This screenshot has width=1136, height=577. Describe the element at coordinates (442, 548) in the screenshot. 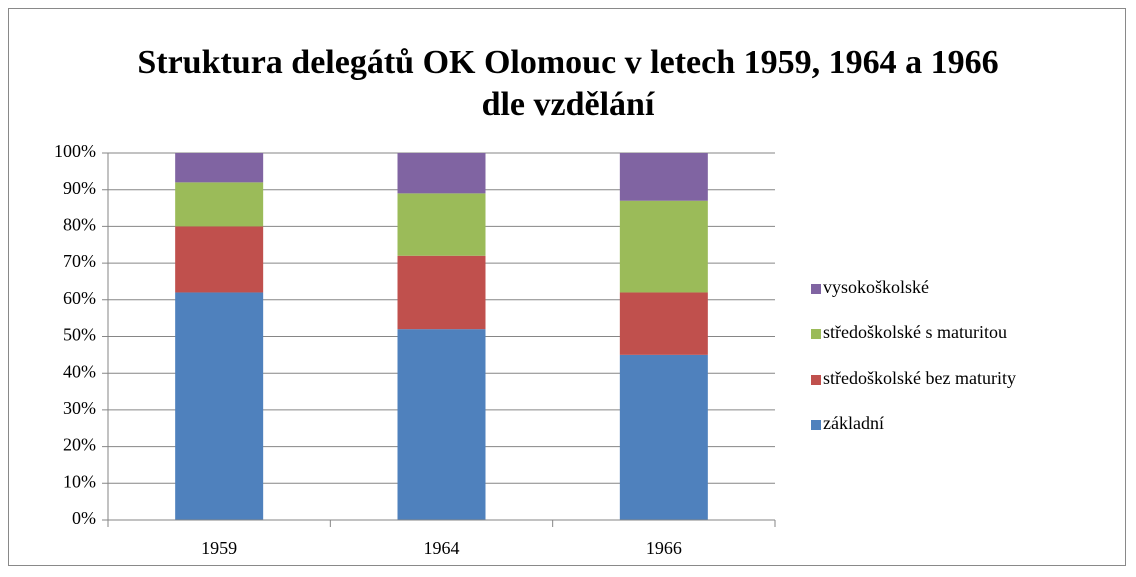

I see `x-tick-label: 1964` at that location.